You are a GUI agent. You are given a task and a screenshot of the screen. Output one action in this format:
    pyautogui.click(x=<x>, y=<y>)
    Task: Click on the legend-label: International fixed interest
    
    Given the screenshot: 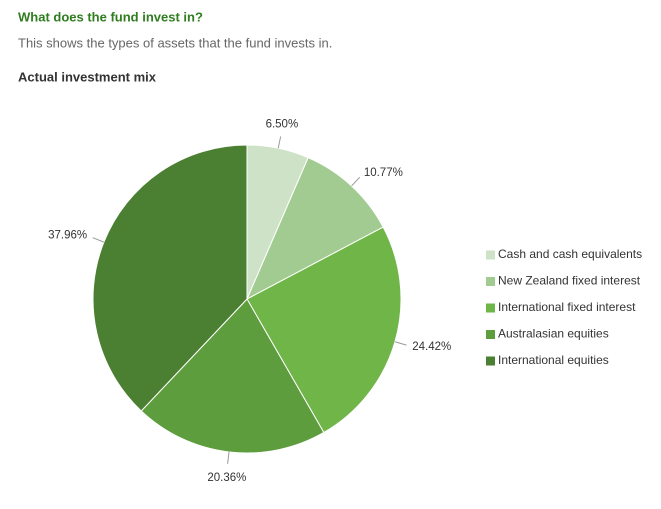 What is the action you would take?
    pyautogui.click(x=567, y=307)
    